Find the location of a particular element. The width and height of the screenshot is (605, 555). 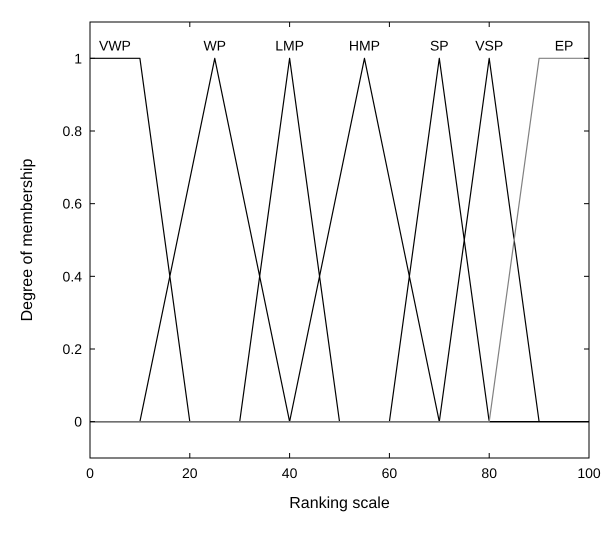

y-tick-label: 0.4 is located at coordinates (72, 276).